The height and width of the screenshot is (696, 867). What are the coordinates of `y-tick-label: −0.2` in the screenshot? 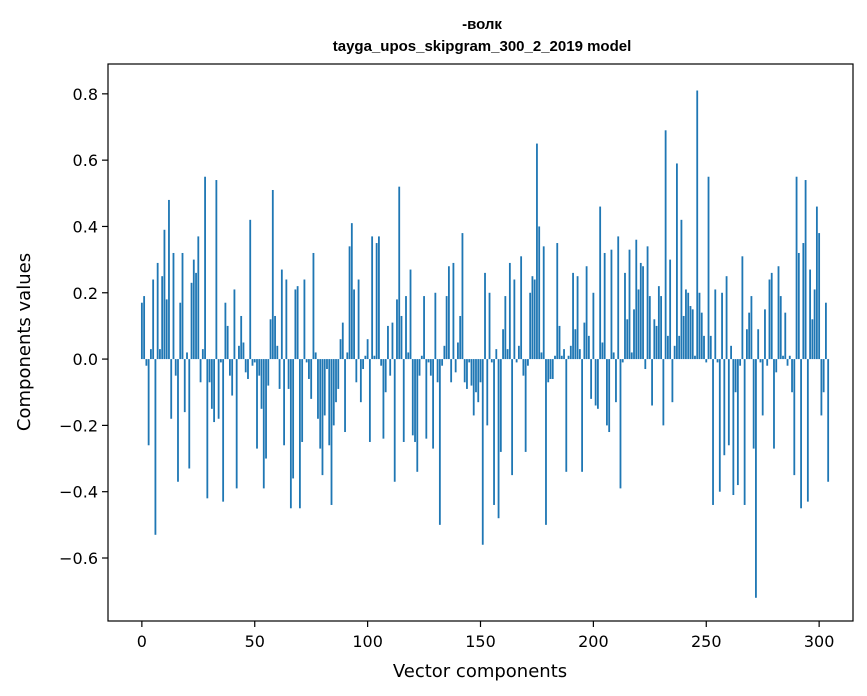 It's located at (78, 425).